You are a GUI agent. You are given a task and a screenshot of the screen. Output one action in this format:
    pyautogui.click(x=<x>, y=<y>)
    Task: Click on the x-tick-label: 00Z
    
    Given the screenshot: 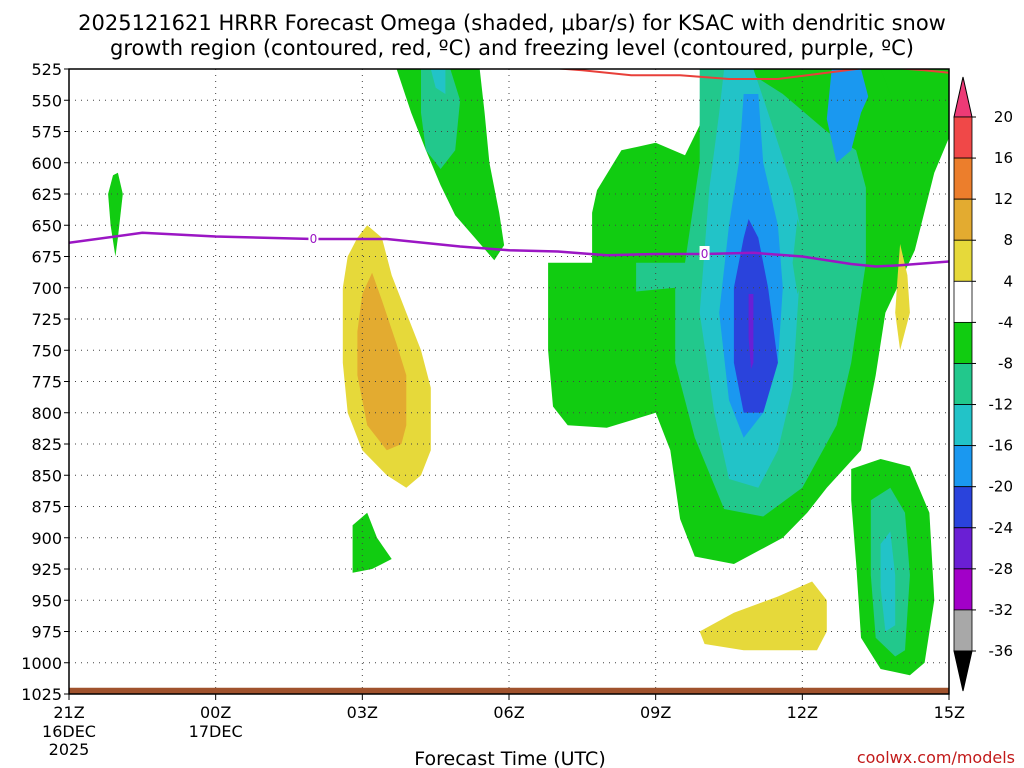 What is the action you would take?
    pyautogui.click(x=215, y=712)
    